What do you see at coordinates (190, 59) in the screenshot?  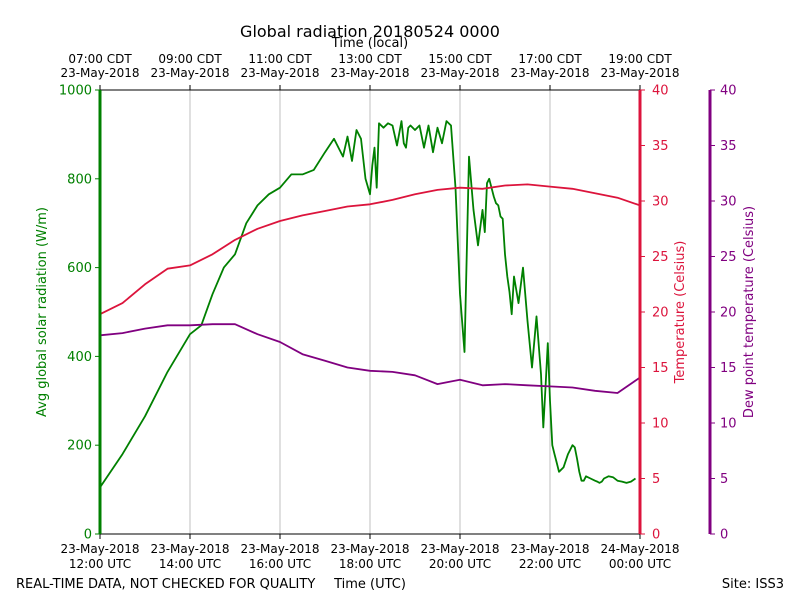 I see `x-tick-label-top-time: 09:00 CDT` at bounding box center [190, 59].